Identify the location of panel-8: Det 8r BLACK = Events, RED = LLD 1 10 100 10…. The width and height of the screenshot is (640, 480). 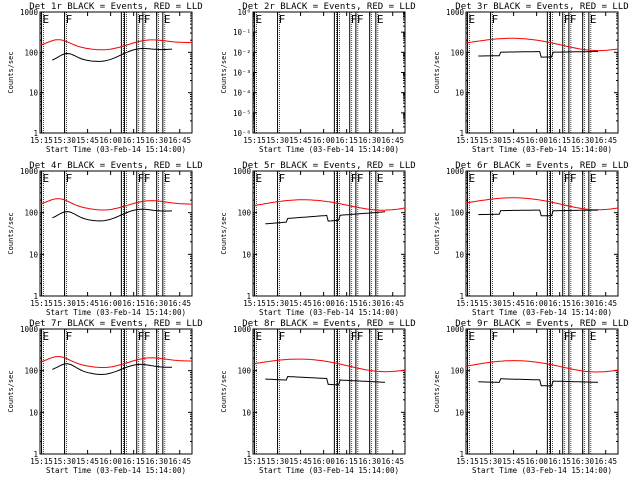
(318, 397).